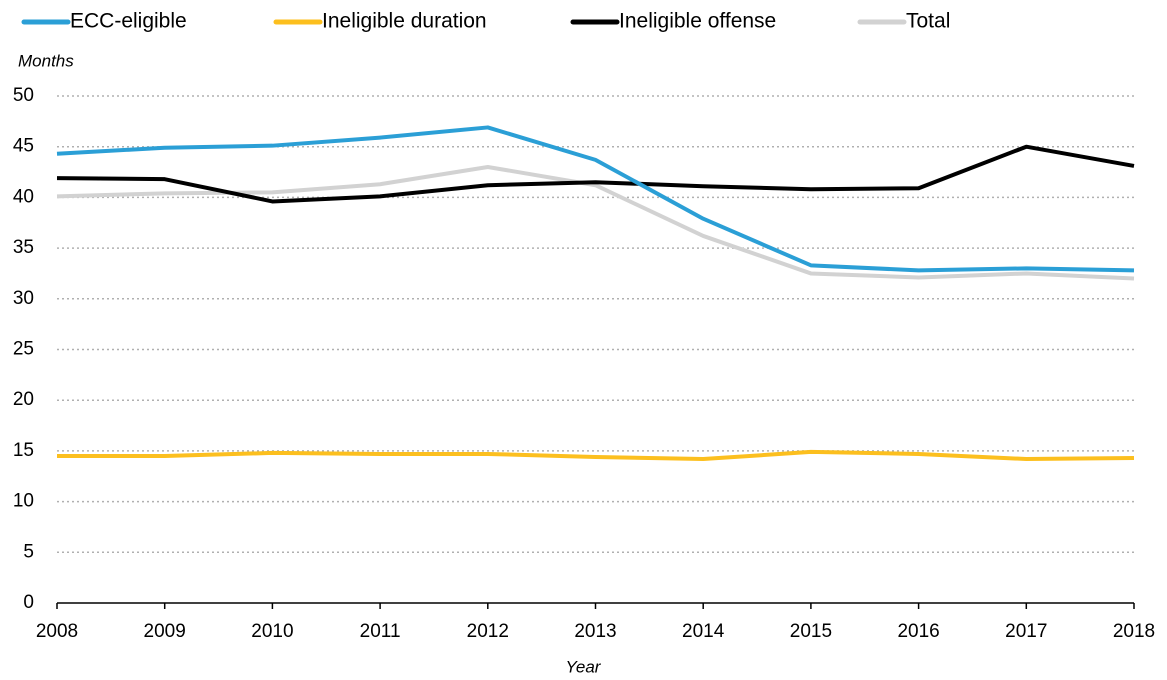  I want to click on x-tick-label: 2015, so click(811, 631).